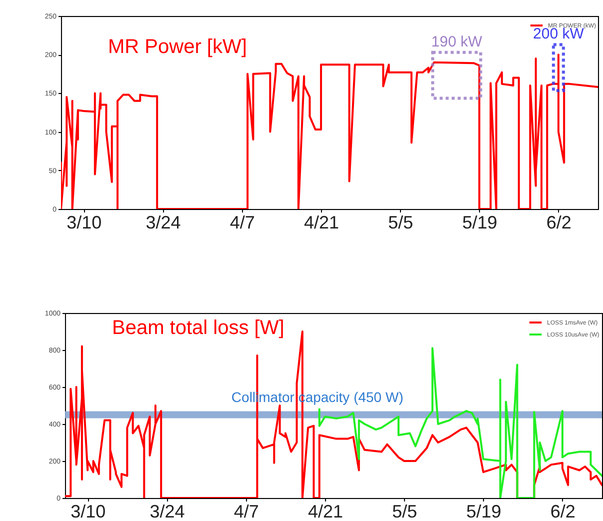 This screenshot has height=521, width=603. I want to click on chart-title: Beam total loss [W], so click(198, 328).